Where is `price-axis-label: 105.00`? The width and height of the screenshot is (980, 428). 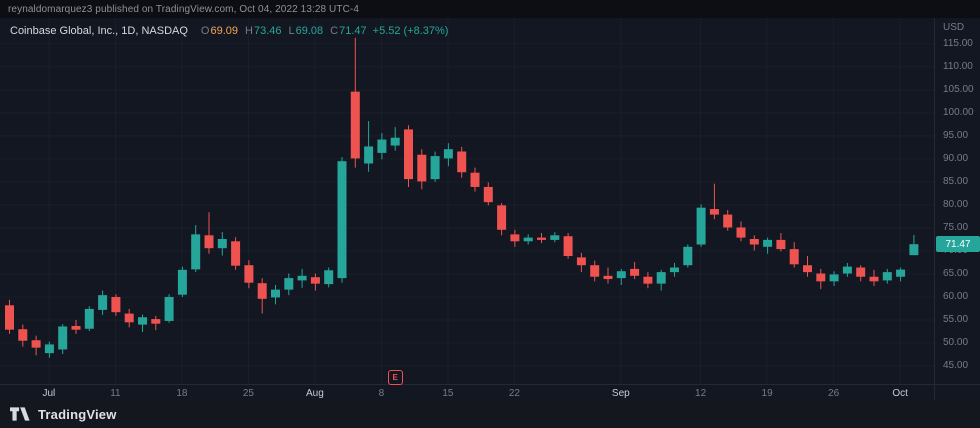
price-axis-label: 105.00 is located at coordinates (958, 89).